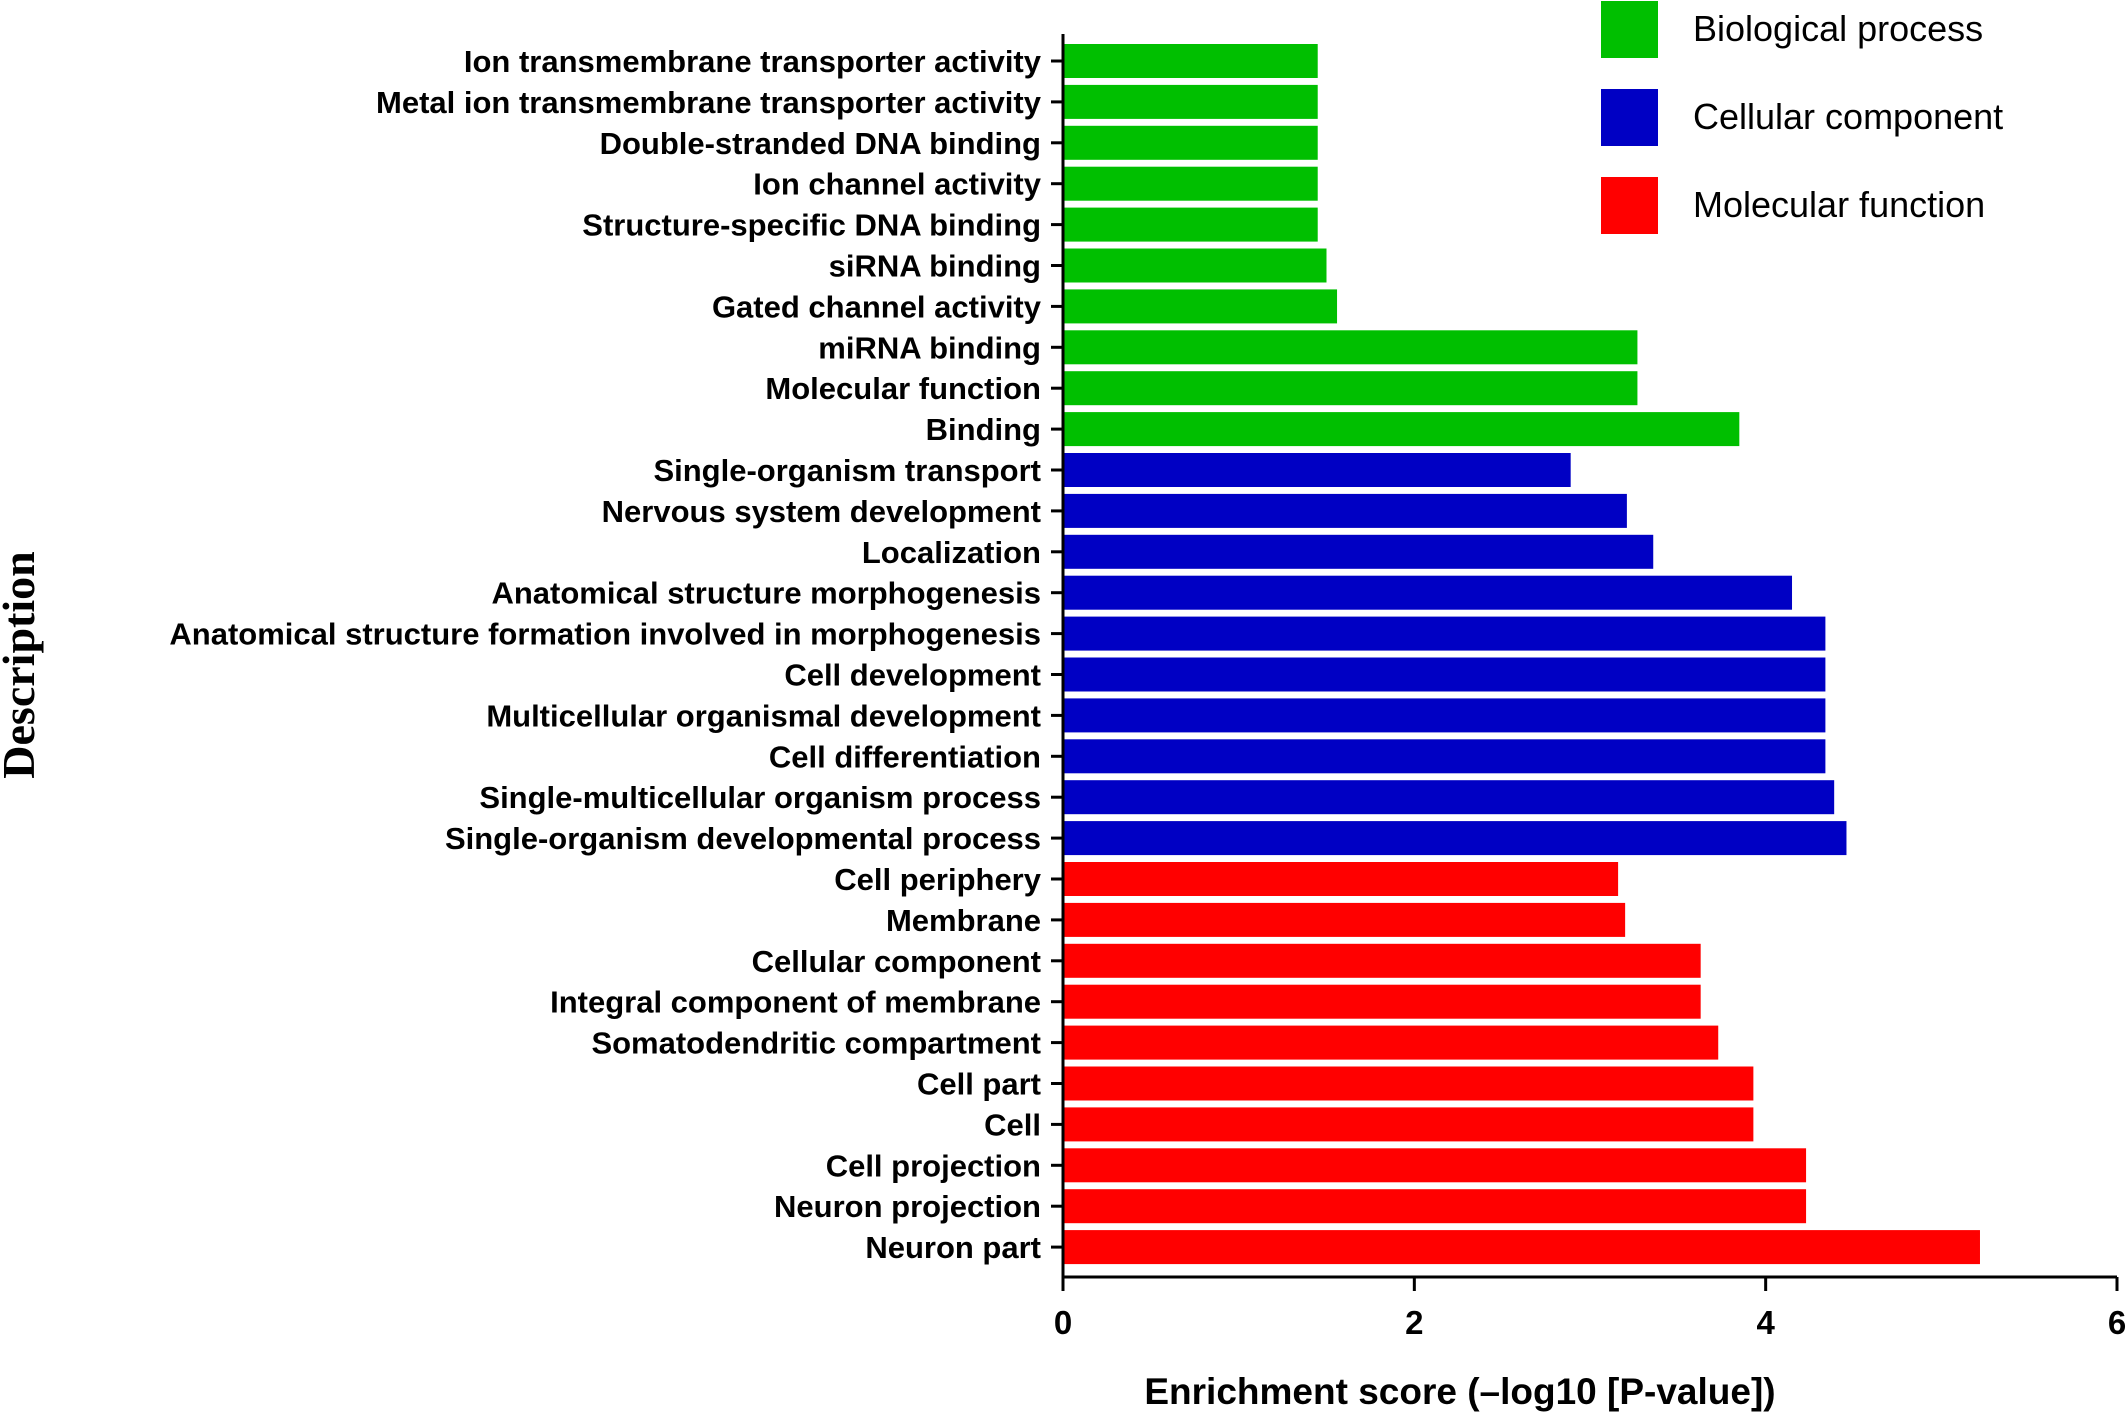 The image size is (2128, 1419). Describe the element at coordinates (935, 266) in the screenshot. I see `category-label: siRNA binding` at that location.